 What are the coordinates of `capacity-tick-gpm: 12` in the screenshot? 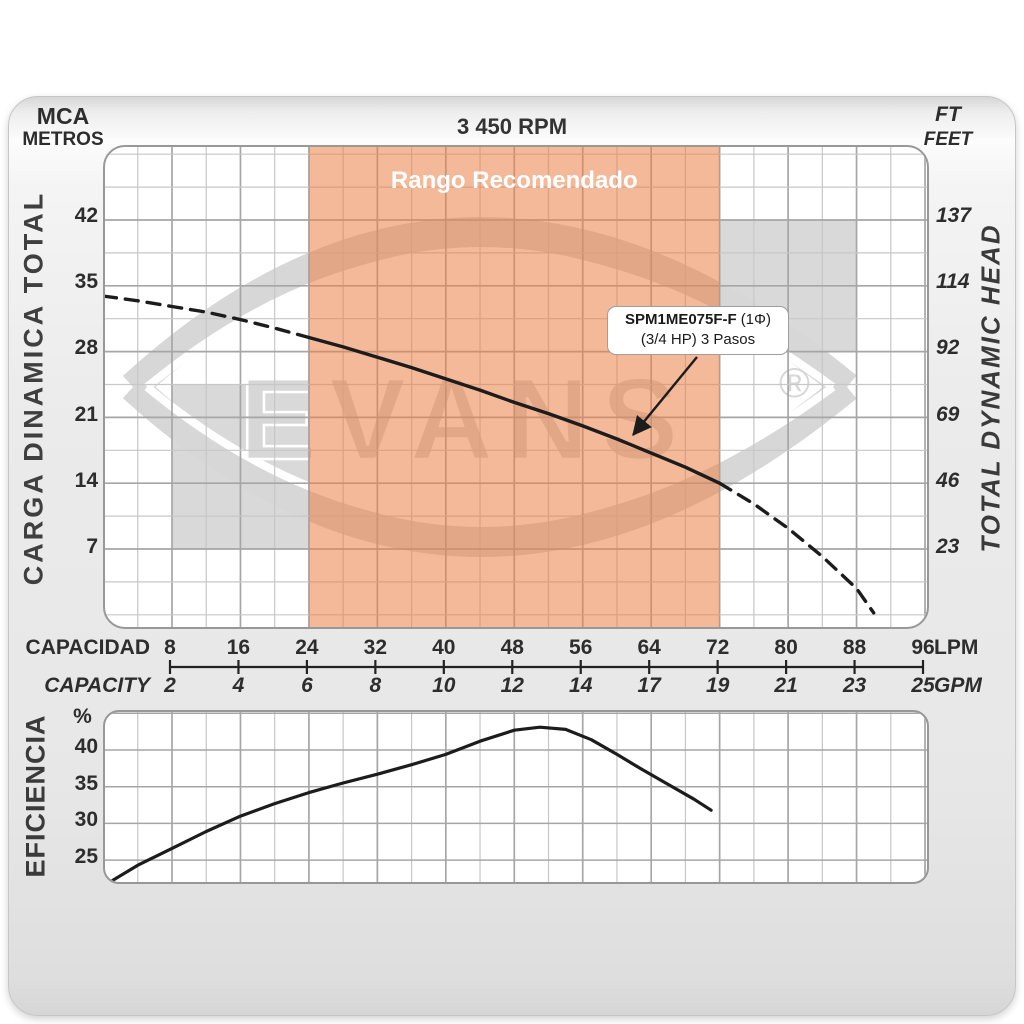 It's located at (512, 685).